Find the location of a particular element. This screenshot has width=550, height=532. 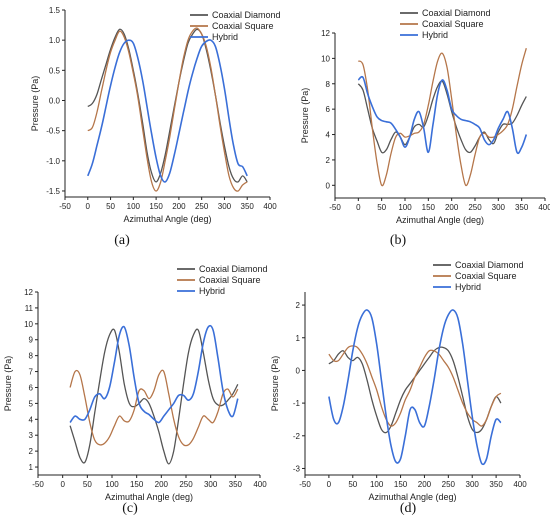

y-tick-label: -1.5 is located at coordinates (53, 191).